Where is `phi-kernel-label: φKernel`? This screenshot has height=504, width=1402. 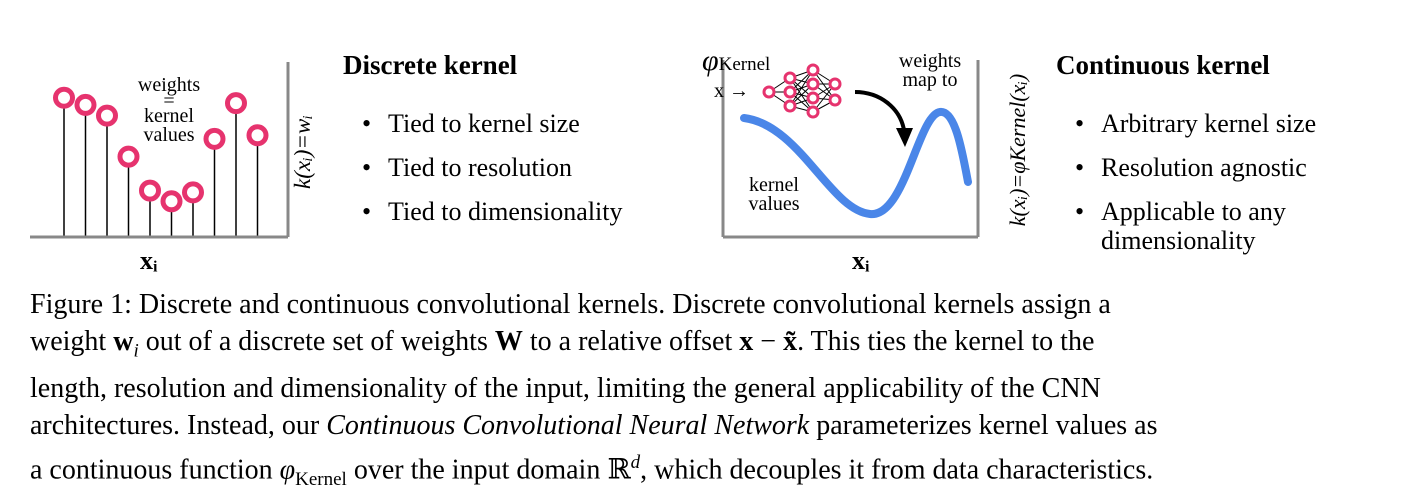 phi-kernel-label: φKernel is located at coordinates (736, 61).